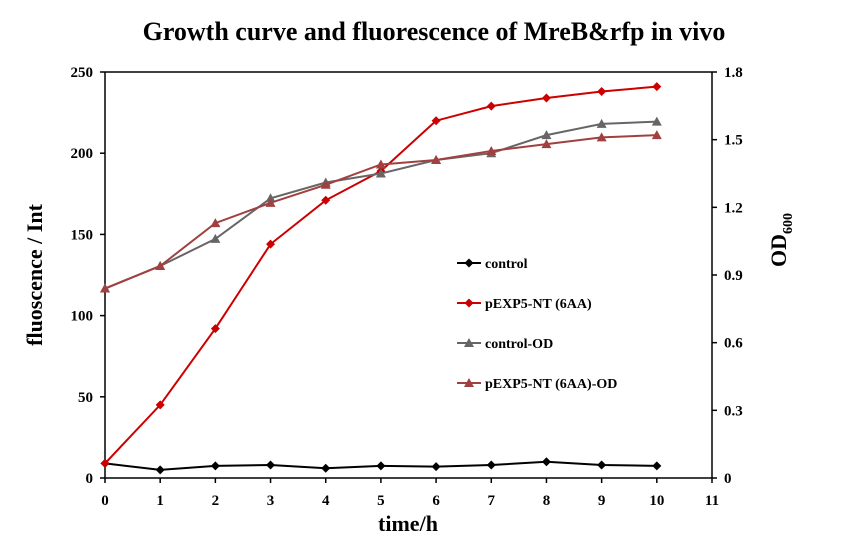 The height and width of the screenshot is (541, 868). Describe the element at coordinates (547, 501) in the screenshot. I see `x-tick-label: 8` at that location.